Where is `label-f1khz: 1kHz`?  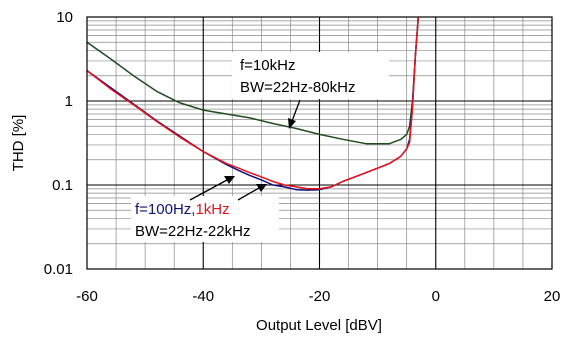 label-f1khz: 1kHz is located at coordinates (212, 209).